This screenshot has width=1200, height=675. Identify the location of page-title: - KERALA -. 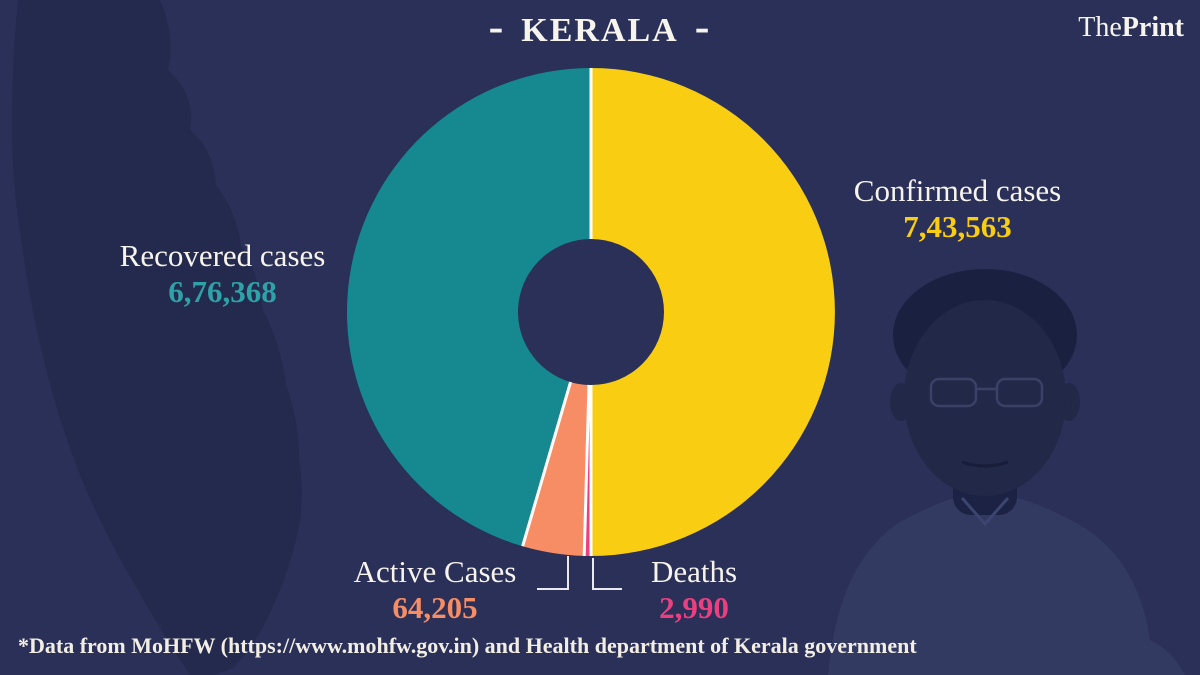
(600, 26).